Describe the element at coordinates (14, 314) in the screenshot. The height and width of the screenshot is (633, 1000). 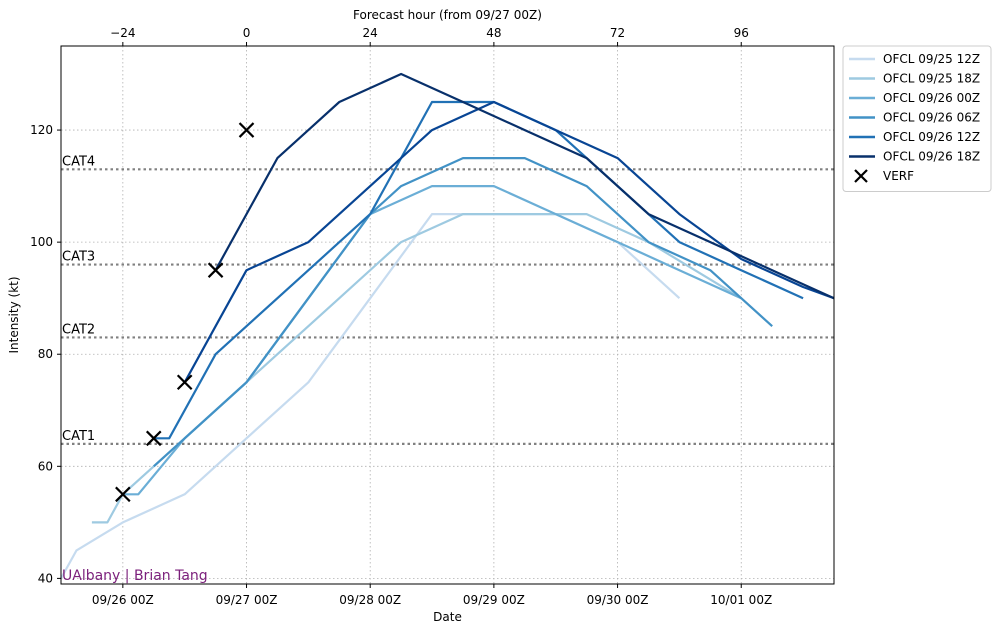
I see `y-axis-title: Intensity (kt)` at that location.